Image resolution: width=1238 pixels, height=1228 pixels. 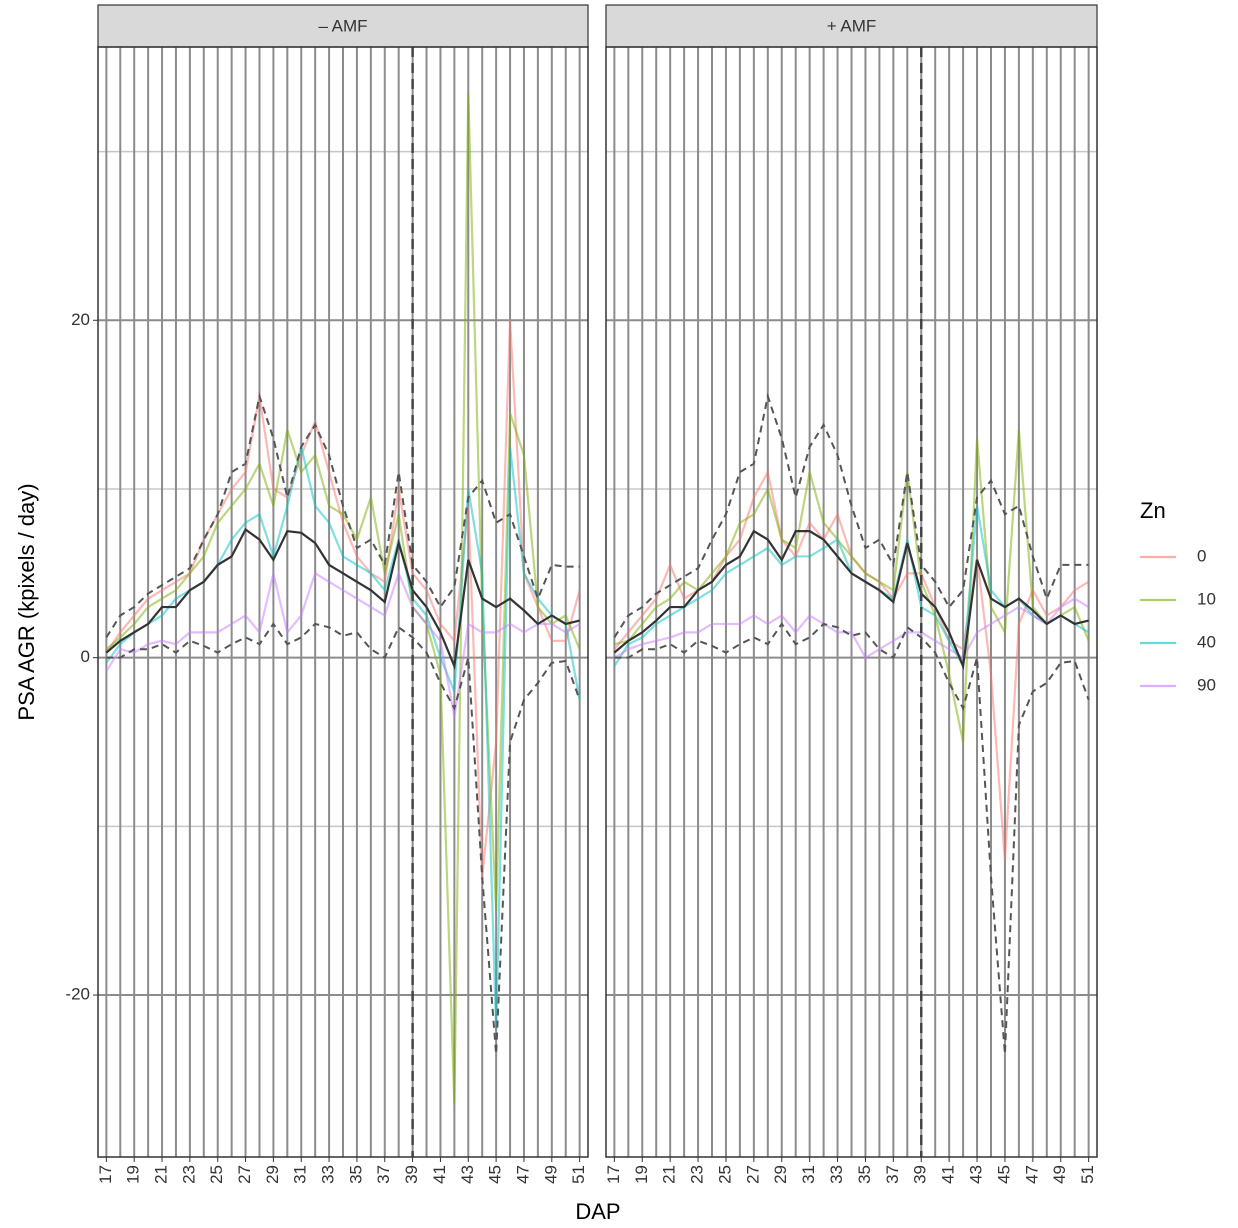 What do you see at coordinates (1153, 510) in the screenshot?
I see `legend-title: Zn` at bounding box center [1153, 510].